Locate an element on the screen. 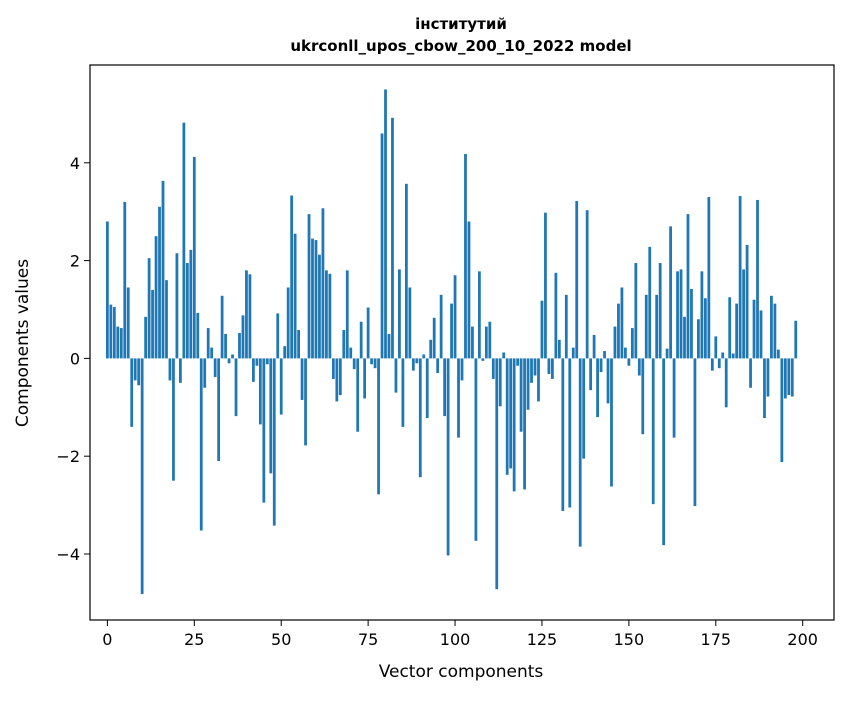  x-tick-label: 25 is located at coordinates (194, 639).